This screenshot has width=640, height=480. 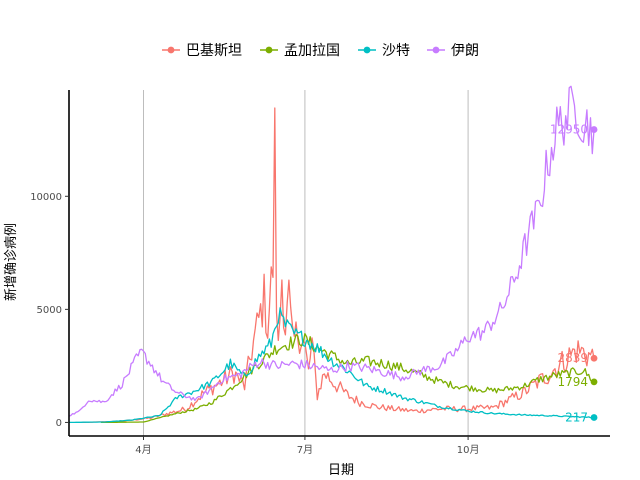 I want to click on series-end-label-1: 1794, so click(x=572, y=382).